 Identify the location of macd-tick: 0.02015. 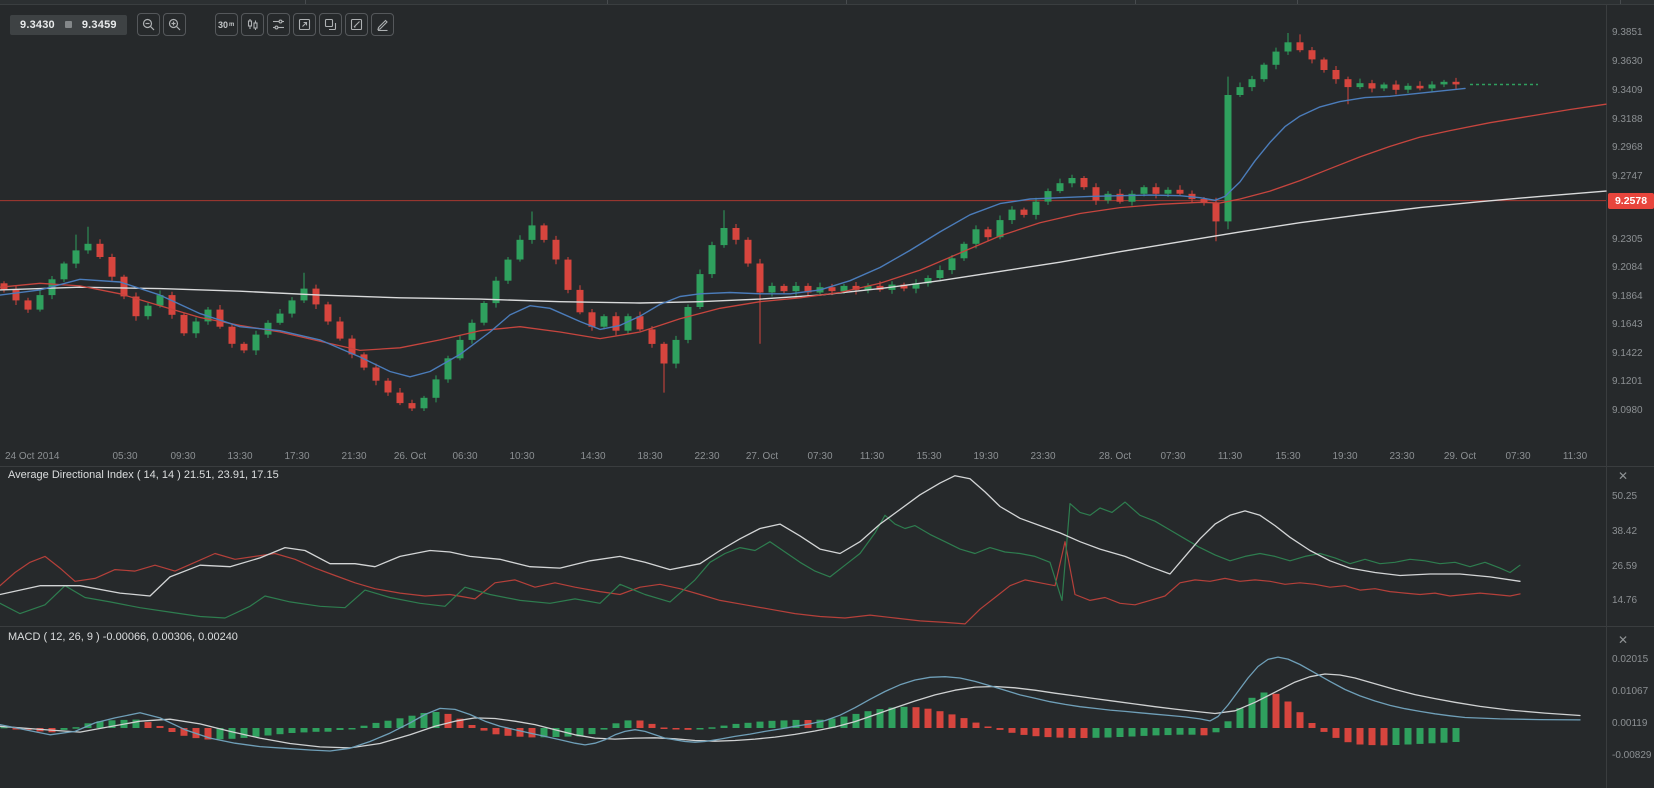
(1630, 659).